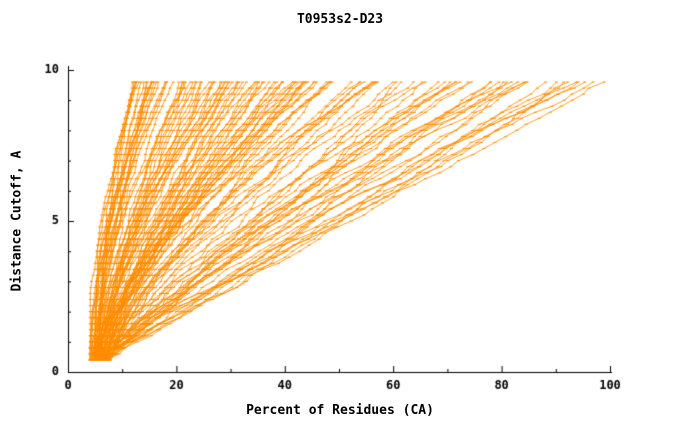 This screenshot has height=440, width=680. What do you see at coordinates (17, 221) in the screenshot?
I see `y-axis-label: Distance Cutoff, A` at bounding box center [17, 221].